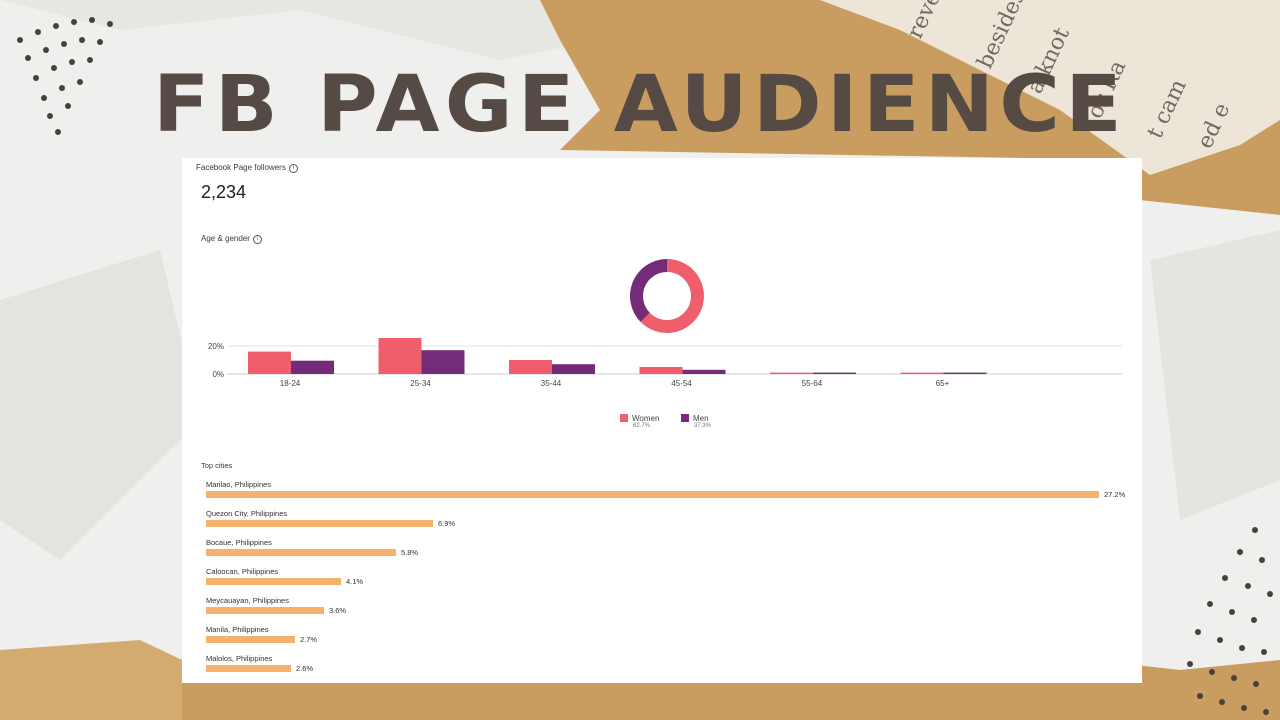 Image resolution: width=1280 pixels, height=720 pixels. What do you see at coordinates (703, 426) in the screenshot?
I see `legend-pct-men: 37.3%` at bounding box center [703, 426].